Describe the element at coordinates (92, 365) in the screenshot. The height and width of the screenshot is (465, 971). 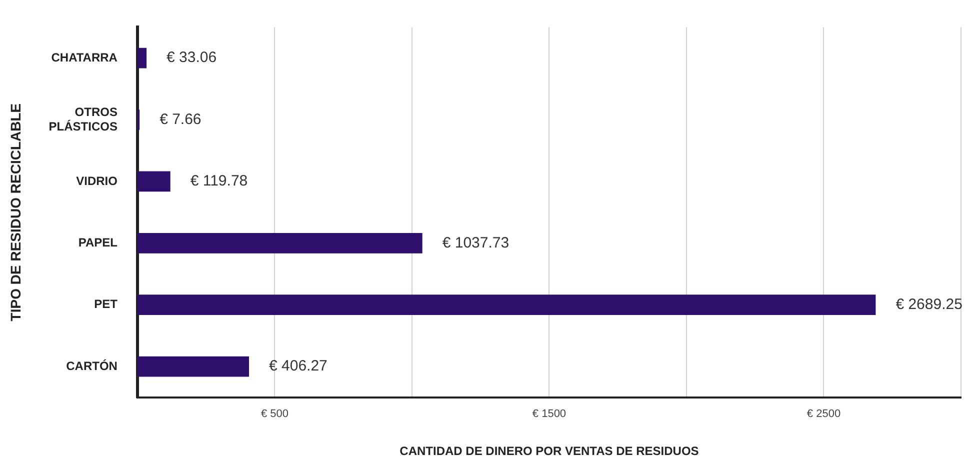
I see `y-tick-label: CARTÓN` at that location.